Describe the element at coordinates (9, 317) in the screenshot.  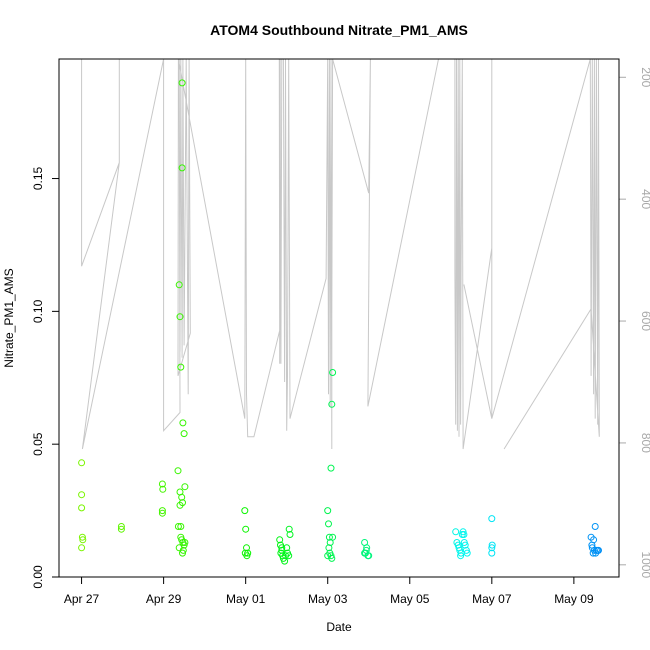
I see `y-axis-label: Nitrate_PM1_AMS` at that location.